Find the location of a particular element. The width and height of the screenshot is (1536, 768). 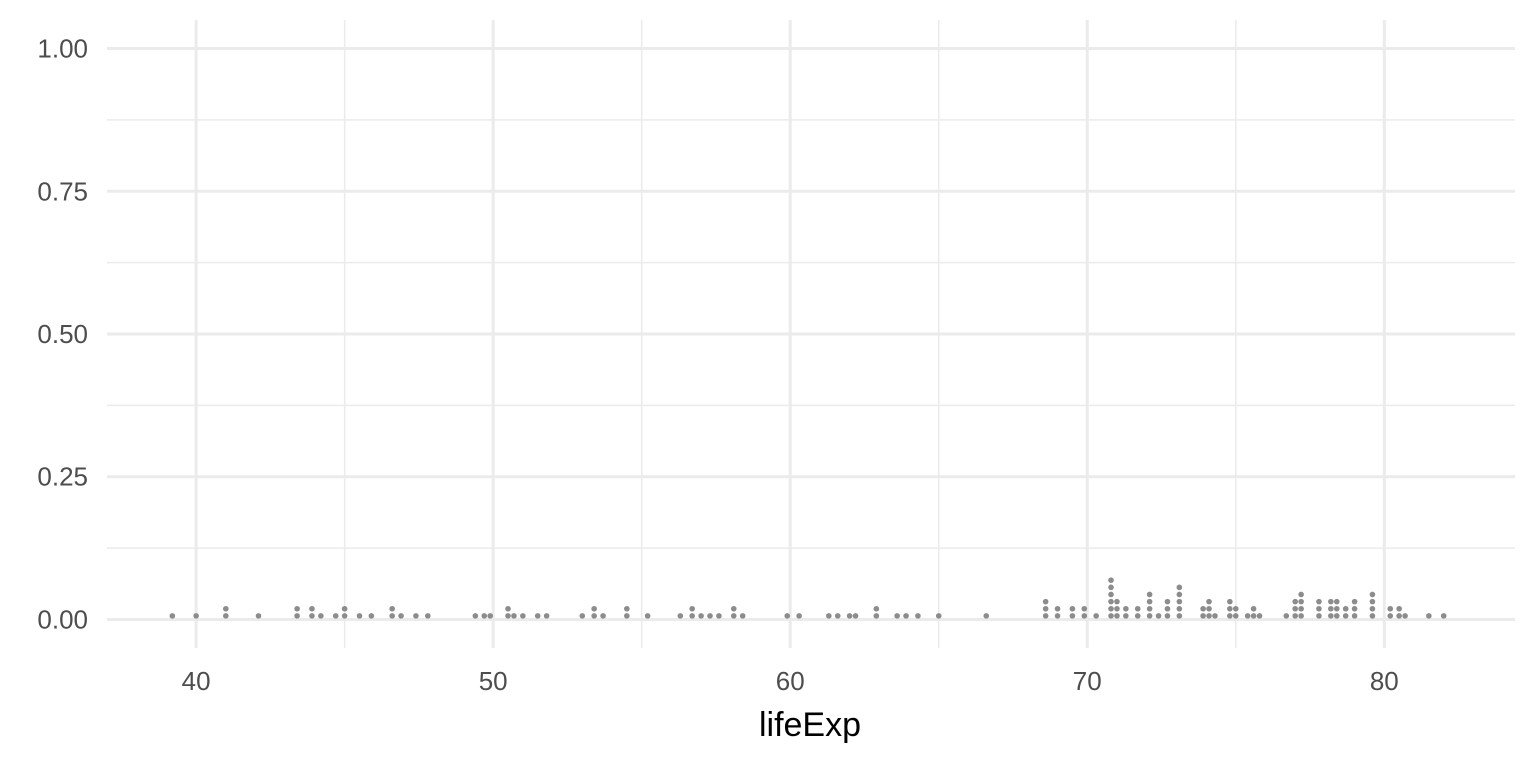

x-tick-label: 60 is located at coordinates (790, 681).